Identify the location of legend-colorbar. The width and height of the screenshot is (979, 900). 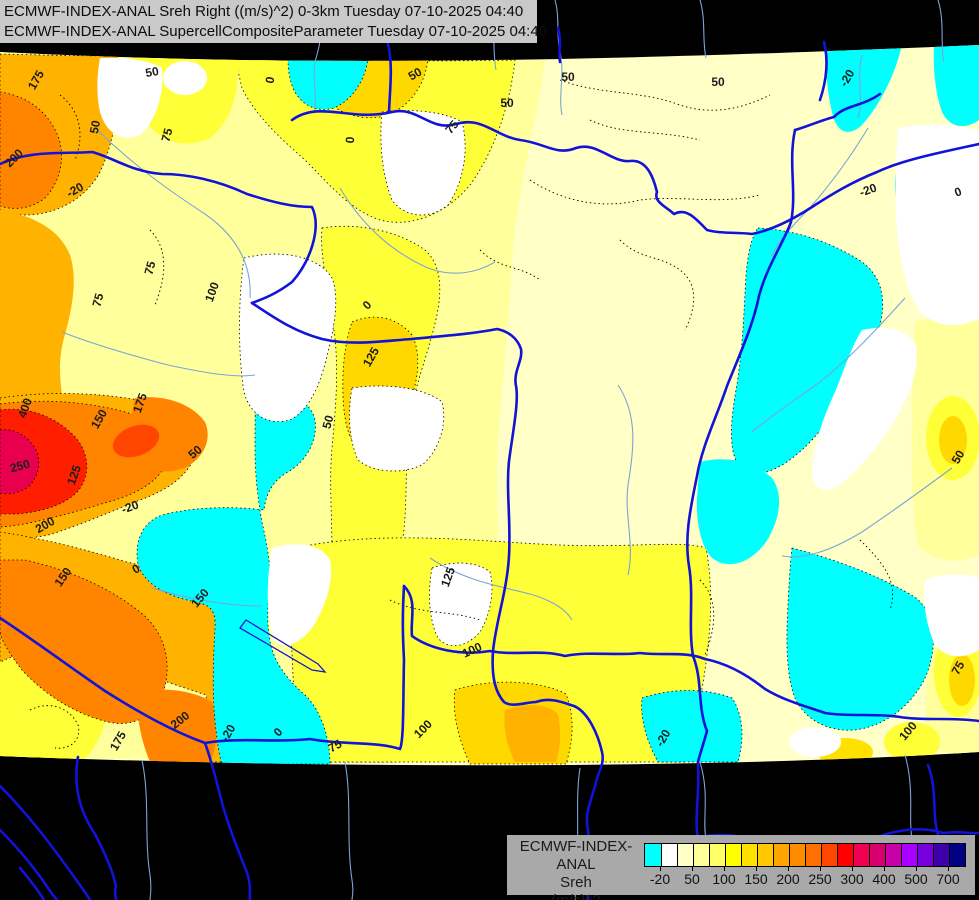
(805, 855).